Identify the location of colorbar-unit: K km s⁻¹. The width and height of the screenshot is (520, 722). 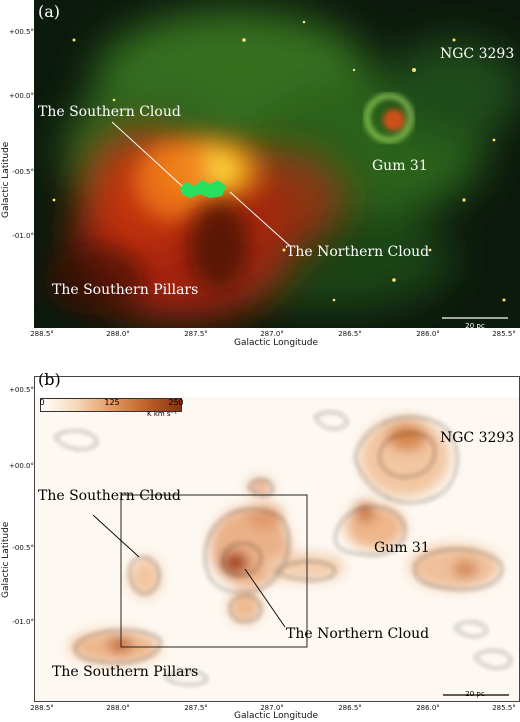
(162, 414).